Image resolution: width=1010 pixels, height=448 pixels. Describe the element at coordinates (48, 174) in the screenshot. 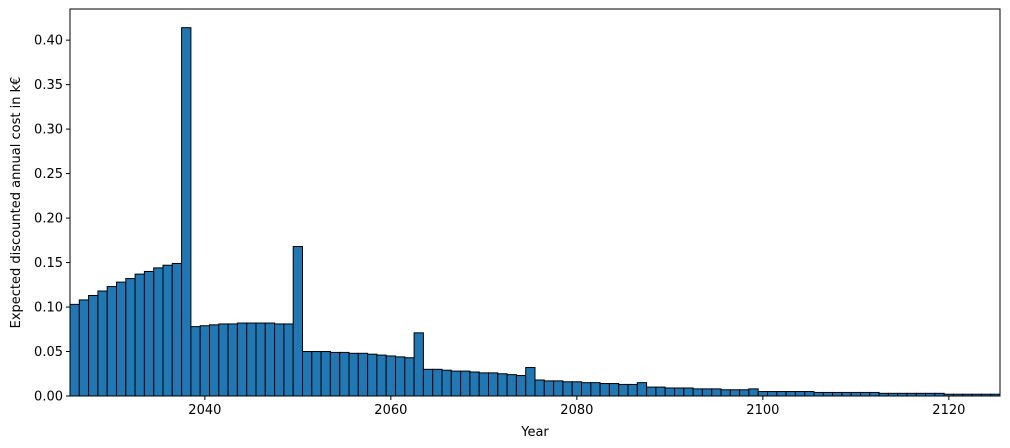

I see `y-tick-label: 0.25` at that location.